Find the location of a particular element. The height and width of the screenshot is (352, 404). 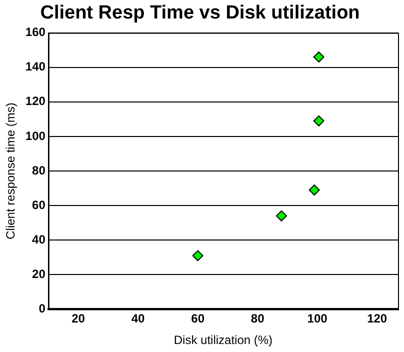

y-axis-title: Client response time (ms) is located at coordinates (11, 171).